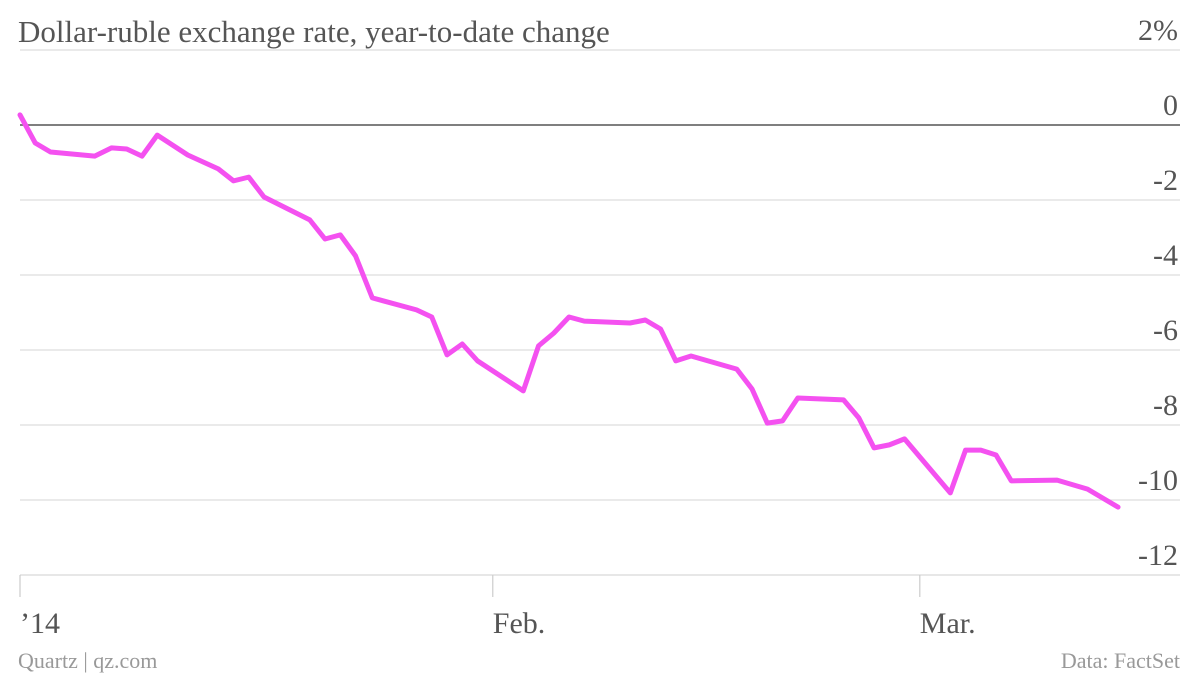  Describe the element at coordinates (1158, 30) in the screenshot. I see `y-tick-label: 2%` at that location.